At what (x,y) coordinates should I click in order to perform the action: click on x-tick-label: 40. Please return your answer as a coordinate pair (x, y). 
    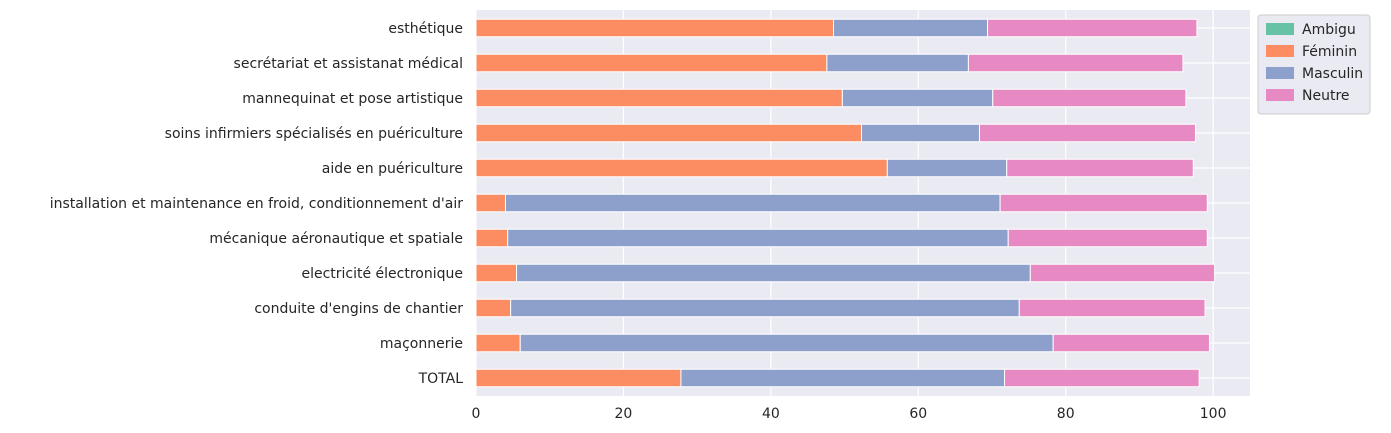
    Looking at the image, I should click on (771, 414).